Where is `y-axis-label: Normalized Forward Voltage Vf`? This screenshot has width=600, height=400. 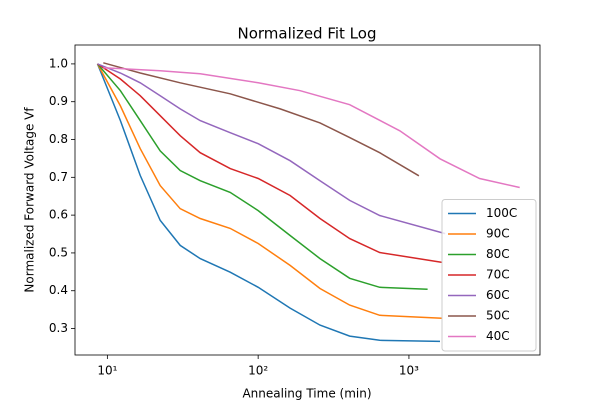
y-axis-label: Normalized Forward Voltage Vf is located at coordinates (30, 200).